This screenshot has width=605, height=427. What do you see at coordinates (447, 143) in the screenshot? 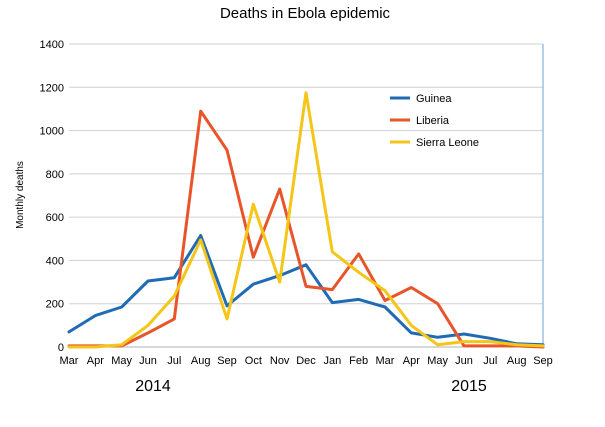
I see `legend-label-2: Sierra Leone` at bounding box center [447, 143].